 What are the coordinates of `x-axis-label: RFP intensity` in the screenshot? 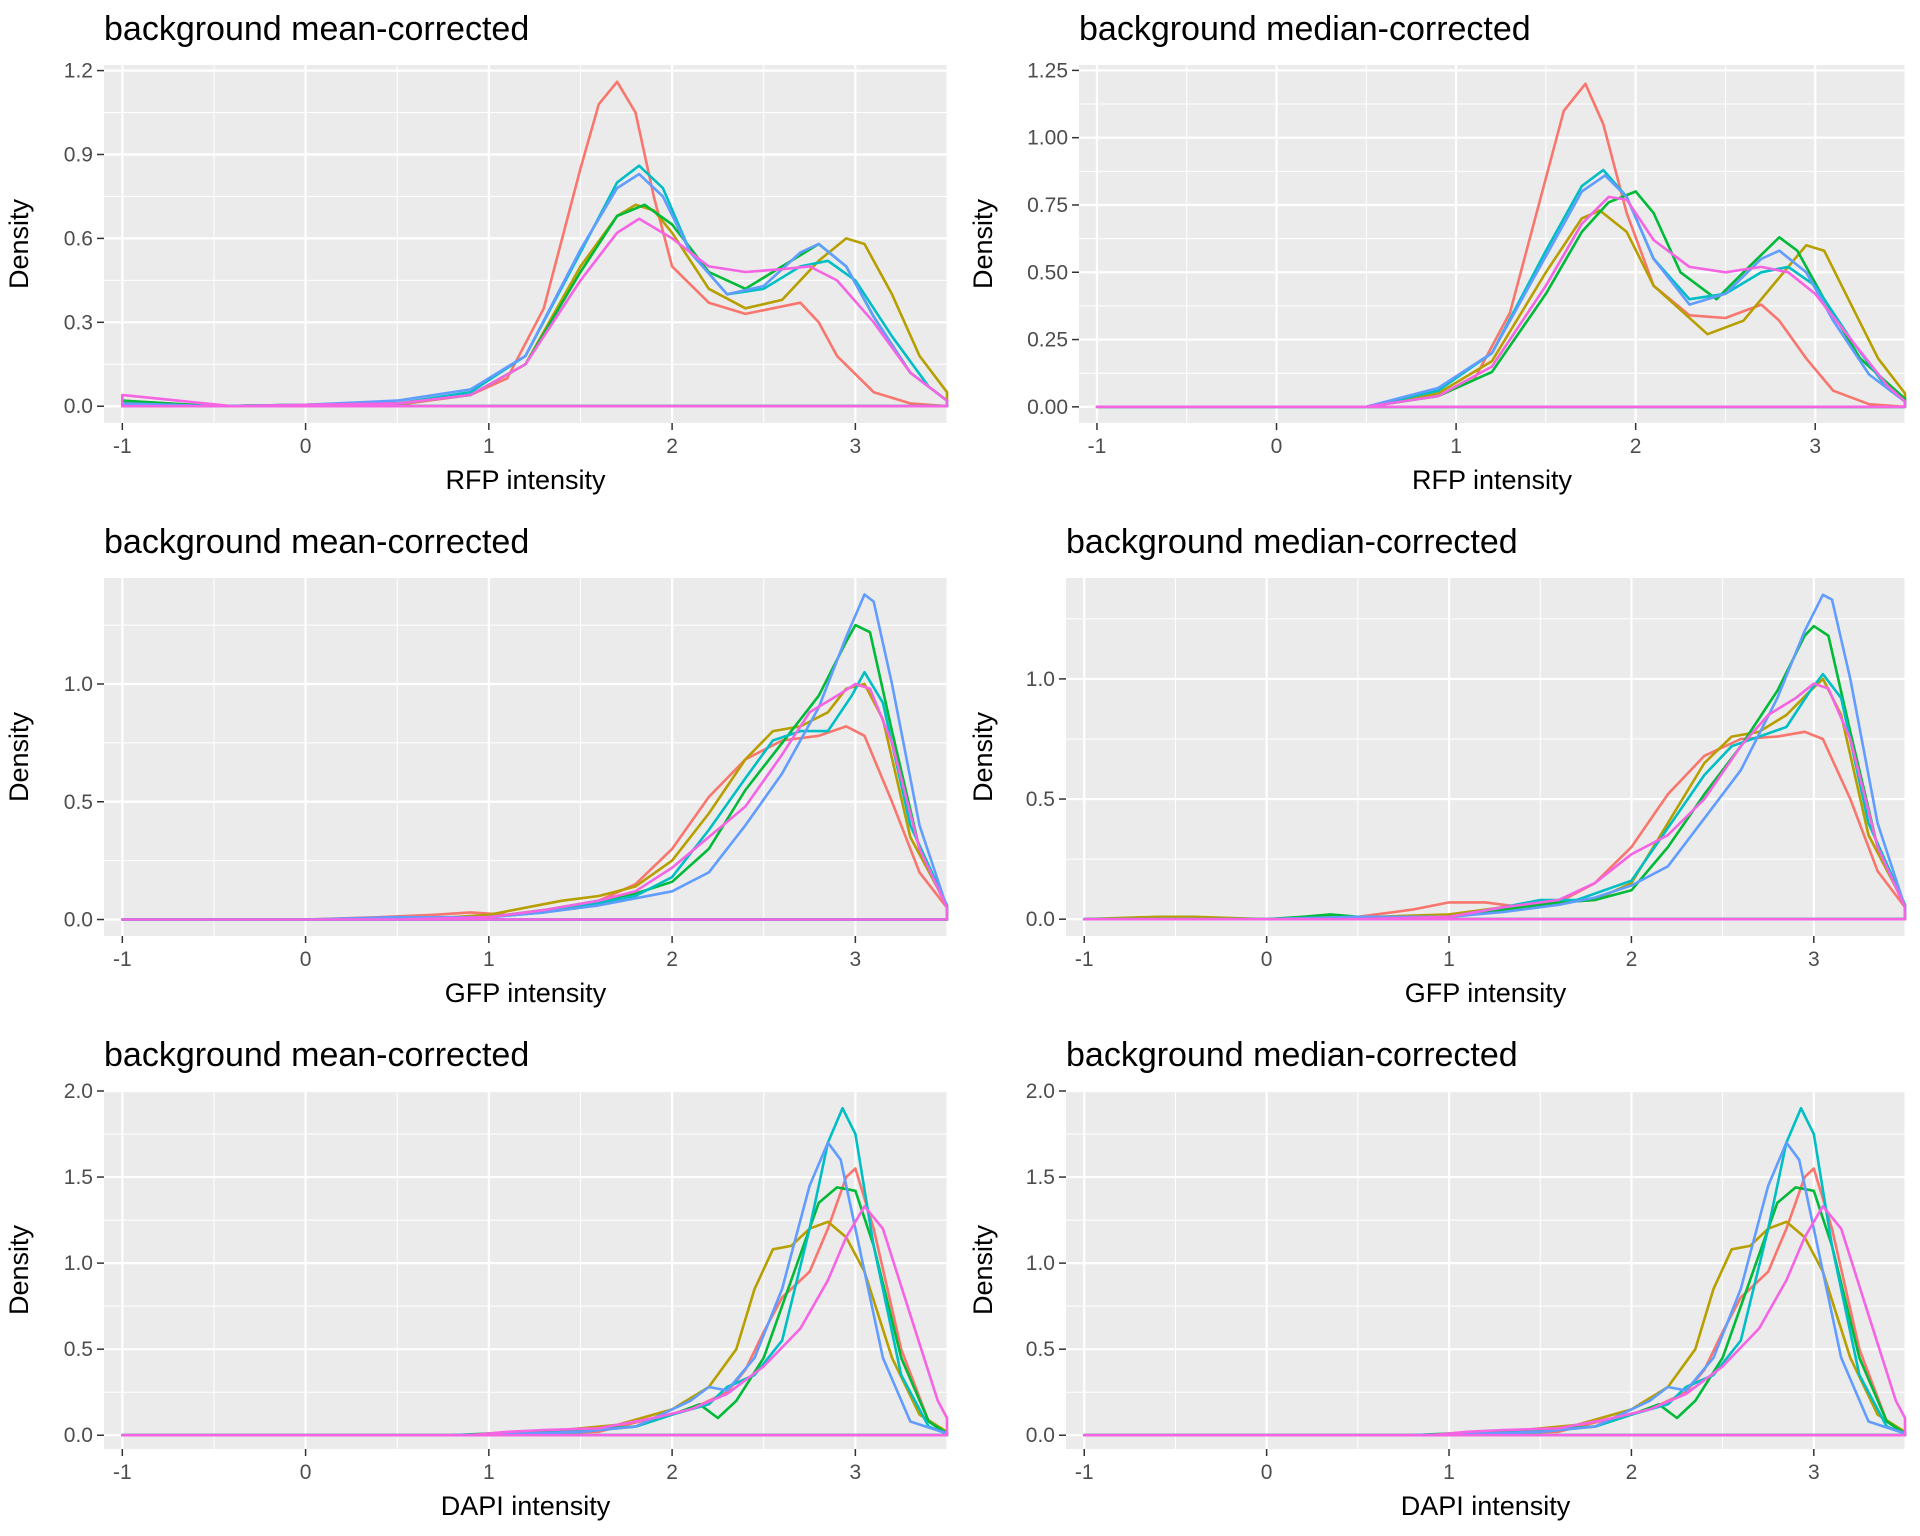 It's located at (1492, 480).